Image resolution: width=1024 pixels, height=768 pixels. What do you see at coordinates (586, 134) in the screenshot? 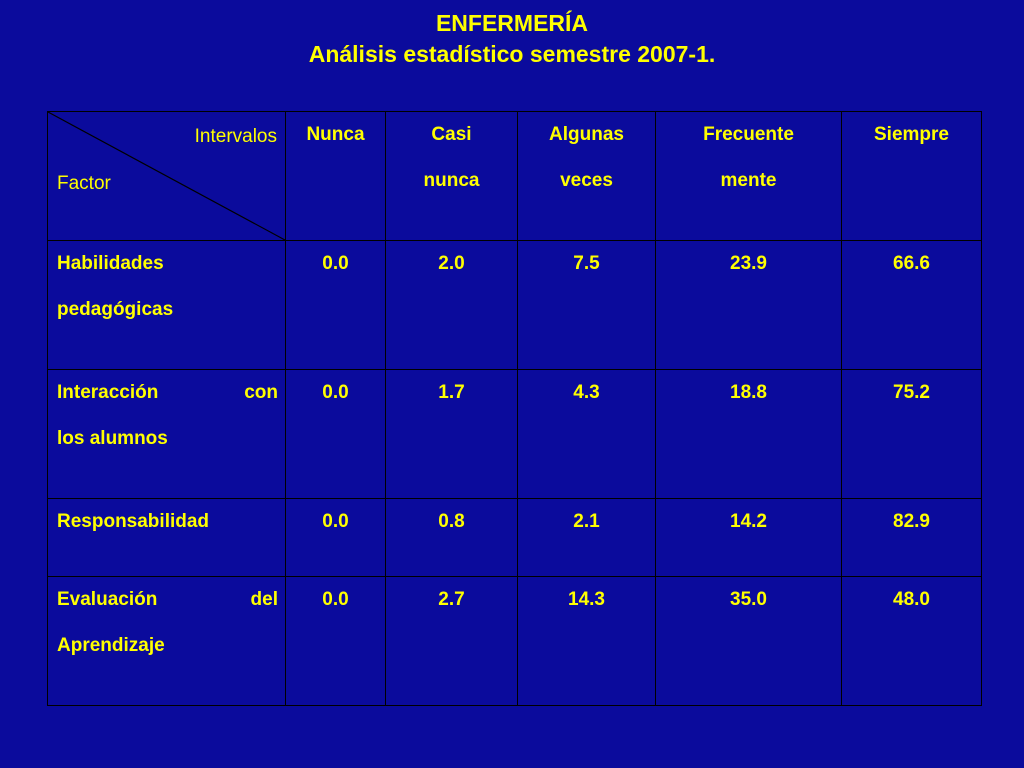
I see `column-header-label: Algunas` at bounding box center [586, 134].